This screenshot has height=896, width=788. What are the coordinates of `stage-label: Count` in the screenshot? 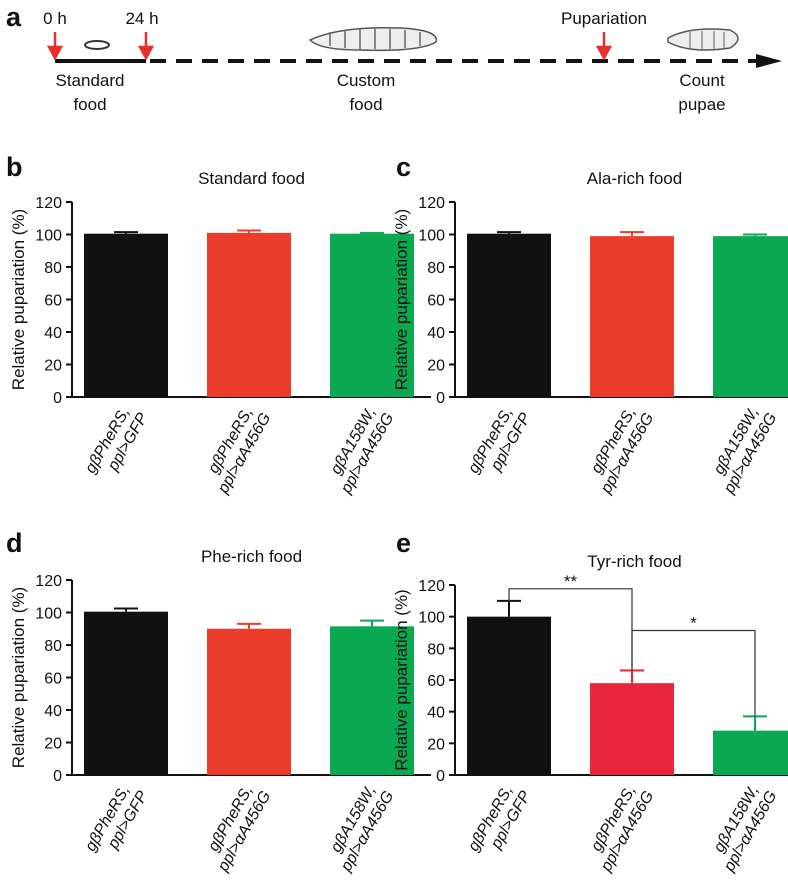 It's located at (702, 80).